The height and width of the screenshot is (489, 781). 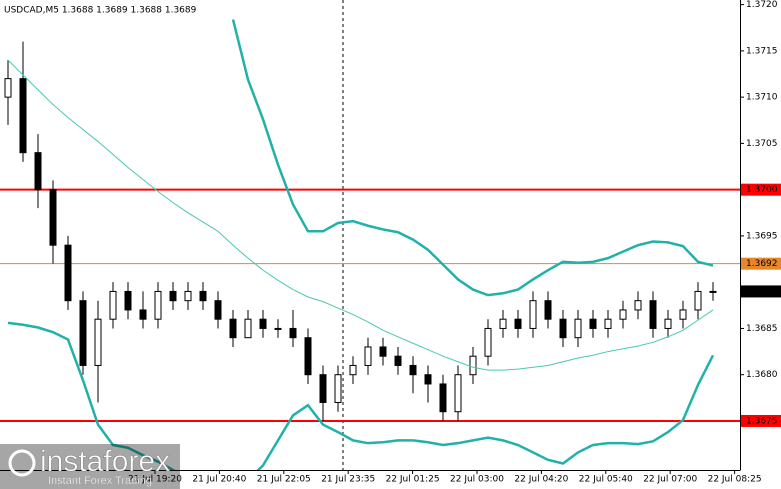 I want to click on level-label: 1.3700, so click(x=762, y=190).